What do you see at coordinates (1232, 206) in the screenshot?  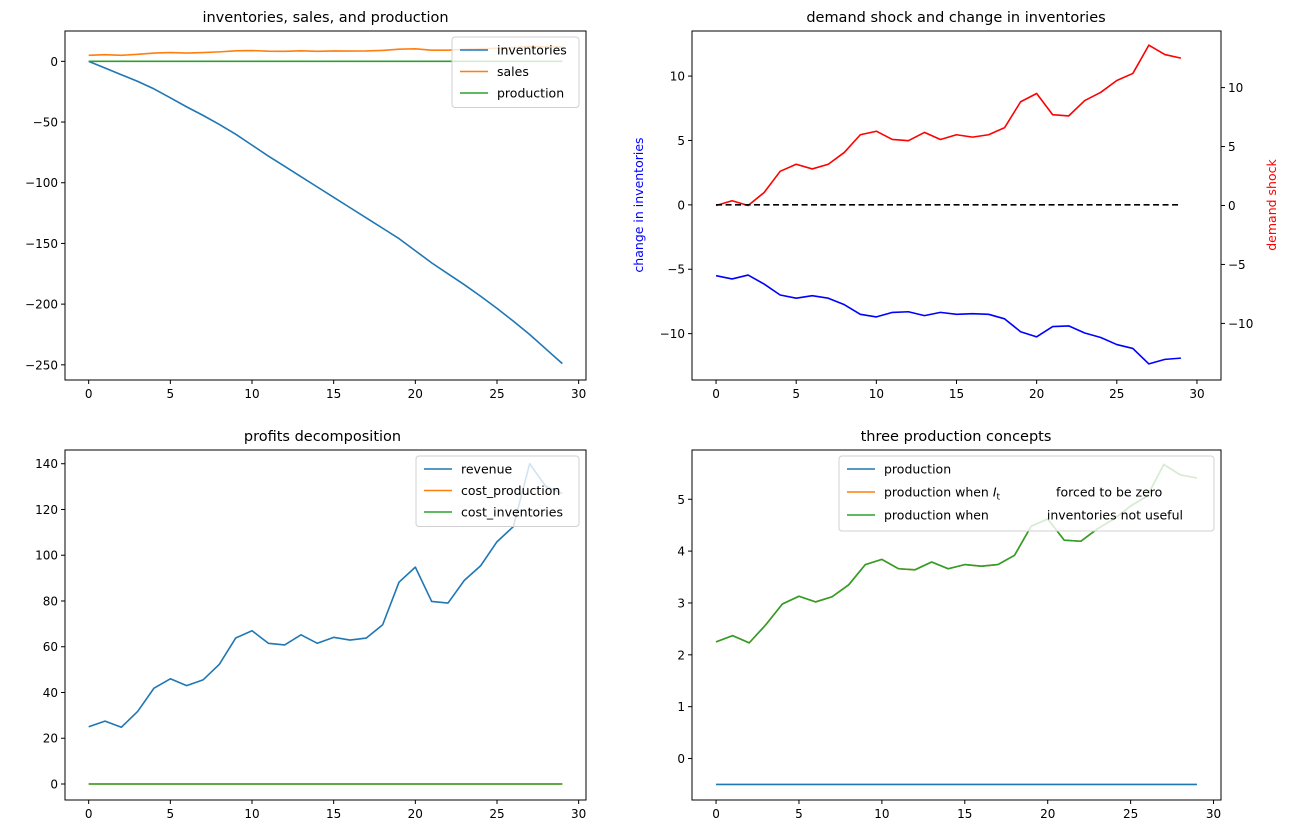 I see `y-tick-label-right: 0` at bounding box center [1232, 206].